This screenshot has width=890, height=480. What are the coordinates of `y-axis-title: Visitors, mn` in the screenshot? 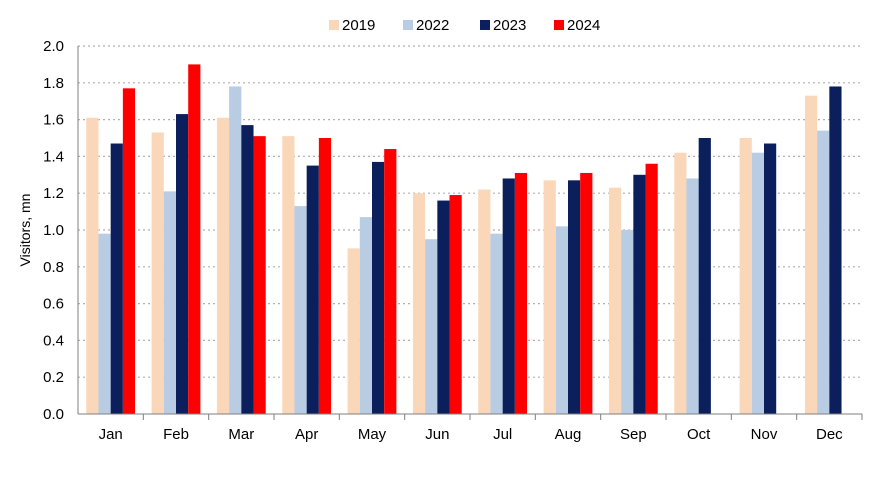 It's located at (25, 230).